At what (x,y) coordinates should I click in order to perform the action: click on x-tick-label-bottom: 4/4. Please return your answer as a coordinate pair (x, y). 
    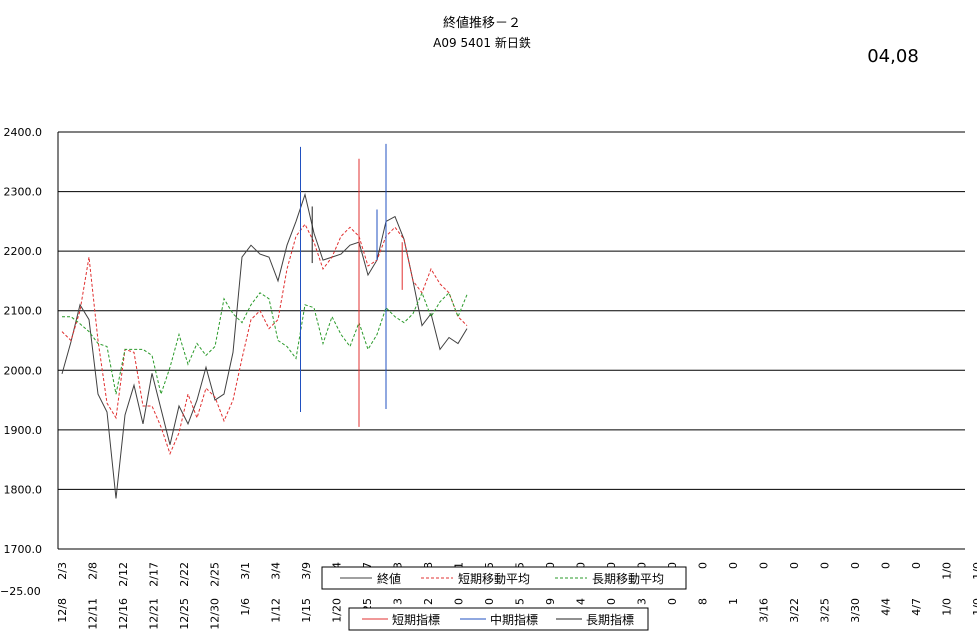
    Looking at the image, I should click on (886, 607).